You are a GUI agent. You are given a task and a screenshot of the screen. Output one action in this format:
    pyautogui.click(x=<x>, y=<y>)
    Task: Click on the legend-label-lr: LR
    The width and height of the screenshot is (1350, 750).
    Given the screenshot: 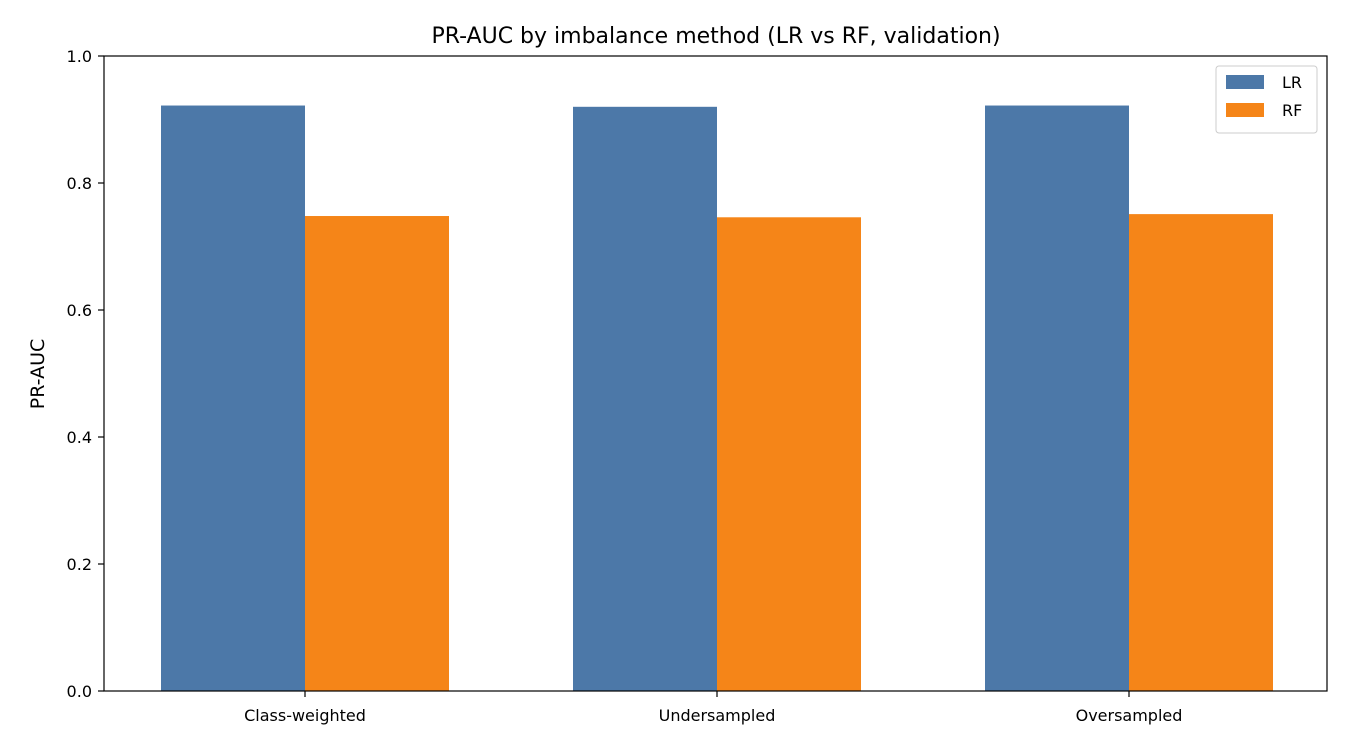 What is the action you would take?
    pyautogui.click(x=1292, y=82)
    